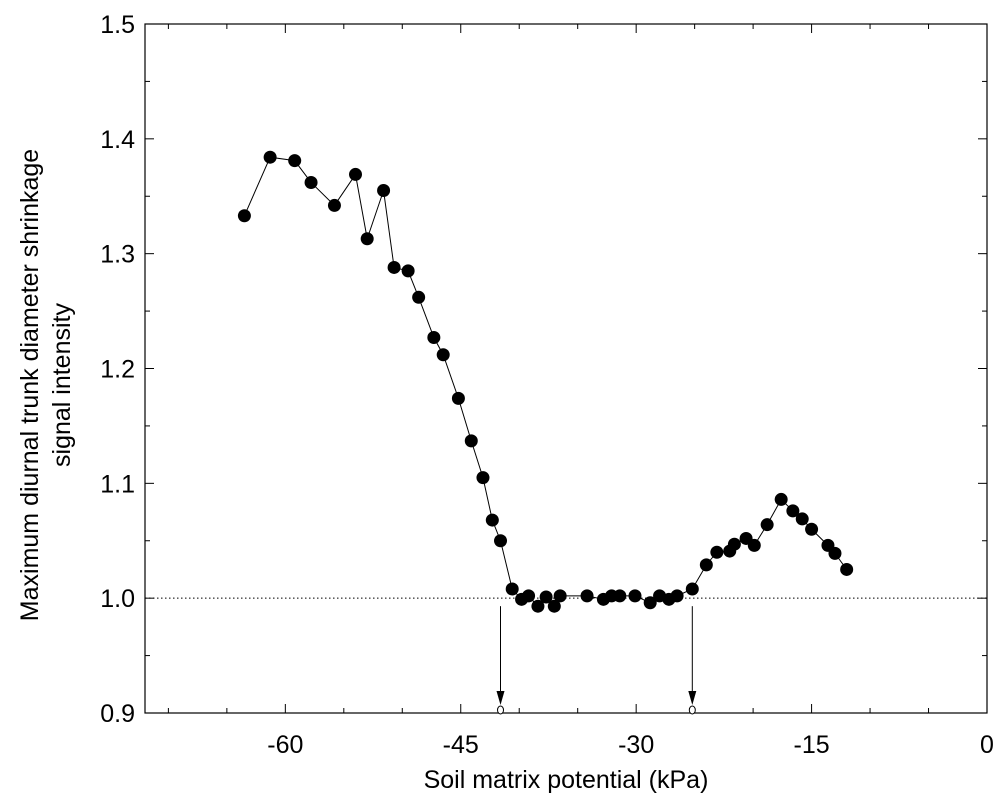  Describe the element at coordinates (285, 745) in the screenshot. I see `x-tick-label: -60` at that location.